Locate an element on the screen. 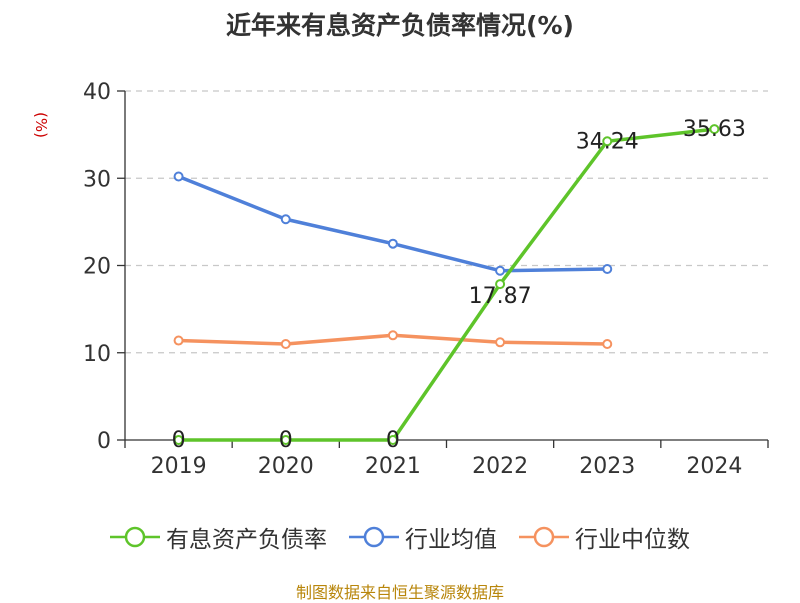 The width and height of the screenshot is (800, 603). legend-label: 有息资产负债率 is located at coordinates (246, 540).